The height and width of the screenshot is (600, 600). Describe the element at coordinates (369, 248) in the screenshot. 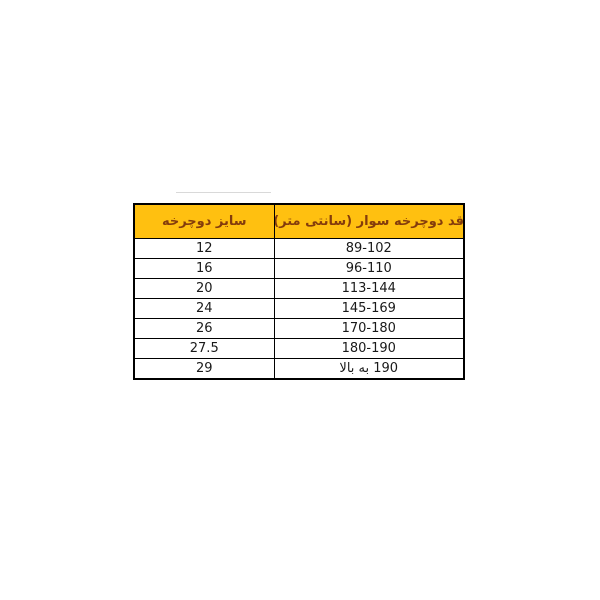

I see `cell-rider-height: 89-102` at that location.